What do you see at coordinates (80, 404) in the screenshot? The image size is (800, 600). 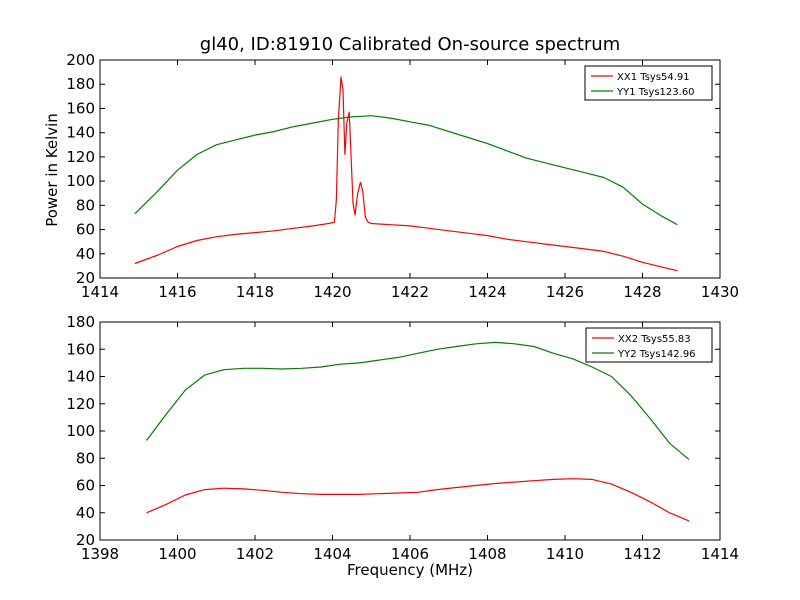 I see `bottom-y-tick-label: 120` at bounding box center [80, 404].